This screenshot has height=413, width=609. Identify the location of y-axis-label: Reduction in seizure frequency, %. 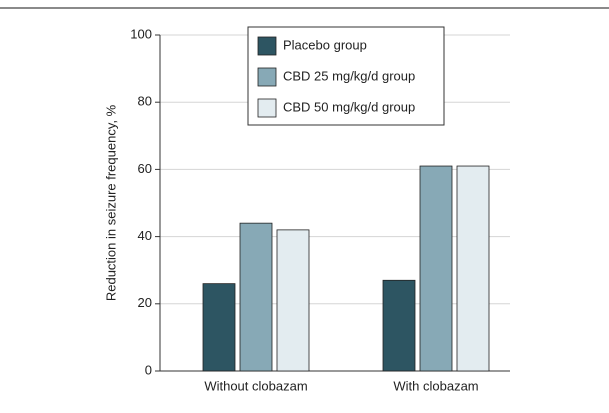
(110, 202).